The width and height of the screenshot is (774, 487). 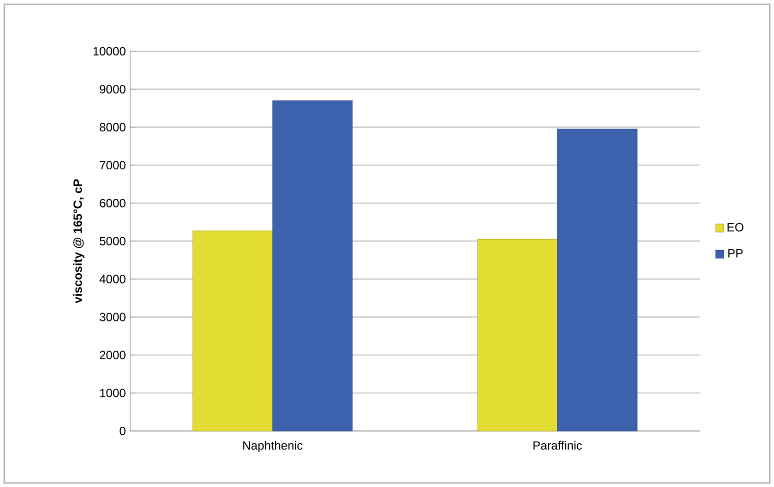 What do you see at coordinates (113, 127) in the screenshot?
I see `y-tick-label: 8000` at bounding box center [113, 127].